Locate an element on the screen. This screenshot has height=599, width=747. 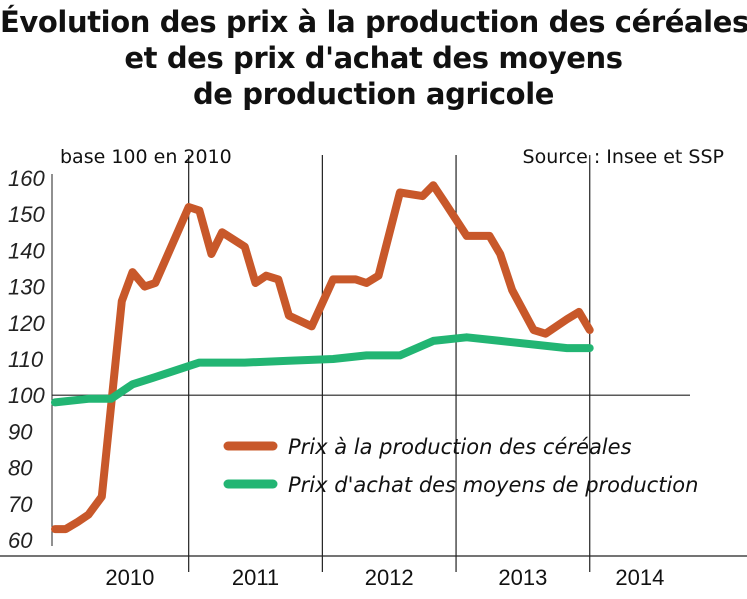
x-axis-ticks: 2010 2011 2012 2013 2014 is located at coordinates (384, 577).